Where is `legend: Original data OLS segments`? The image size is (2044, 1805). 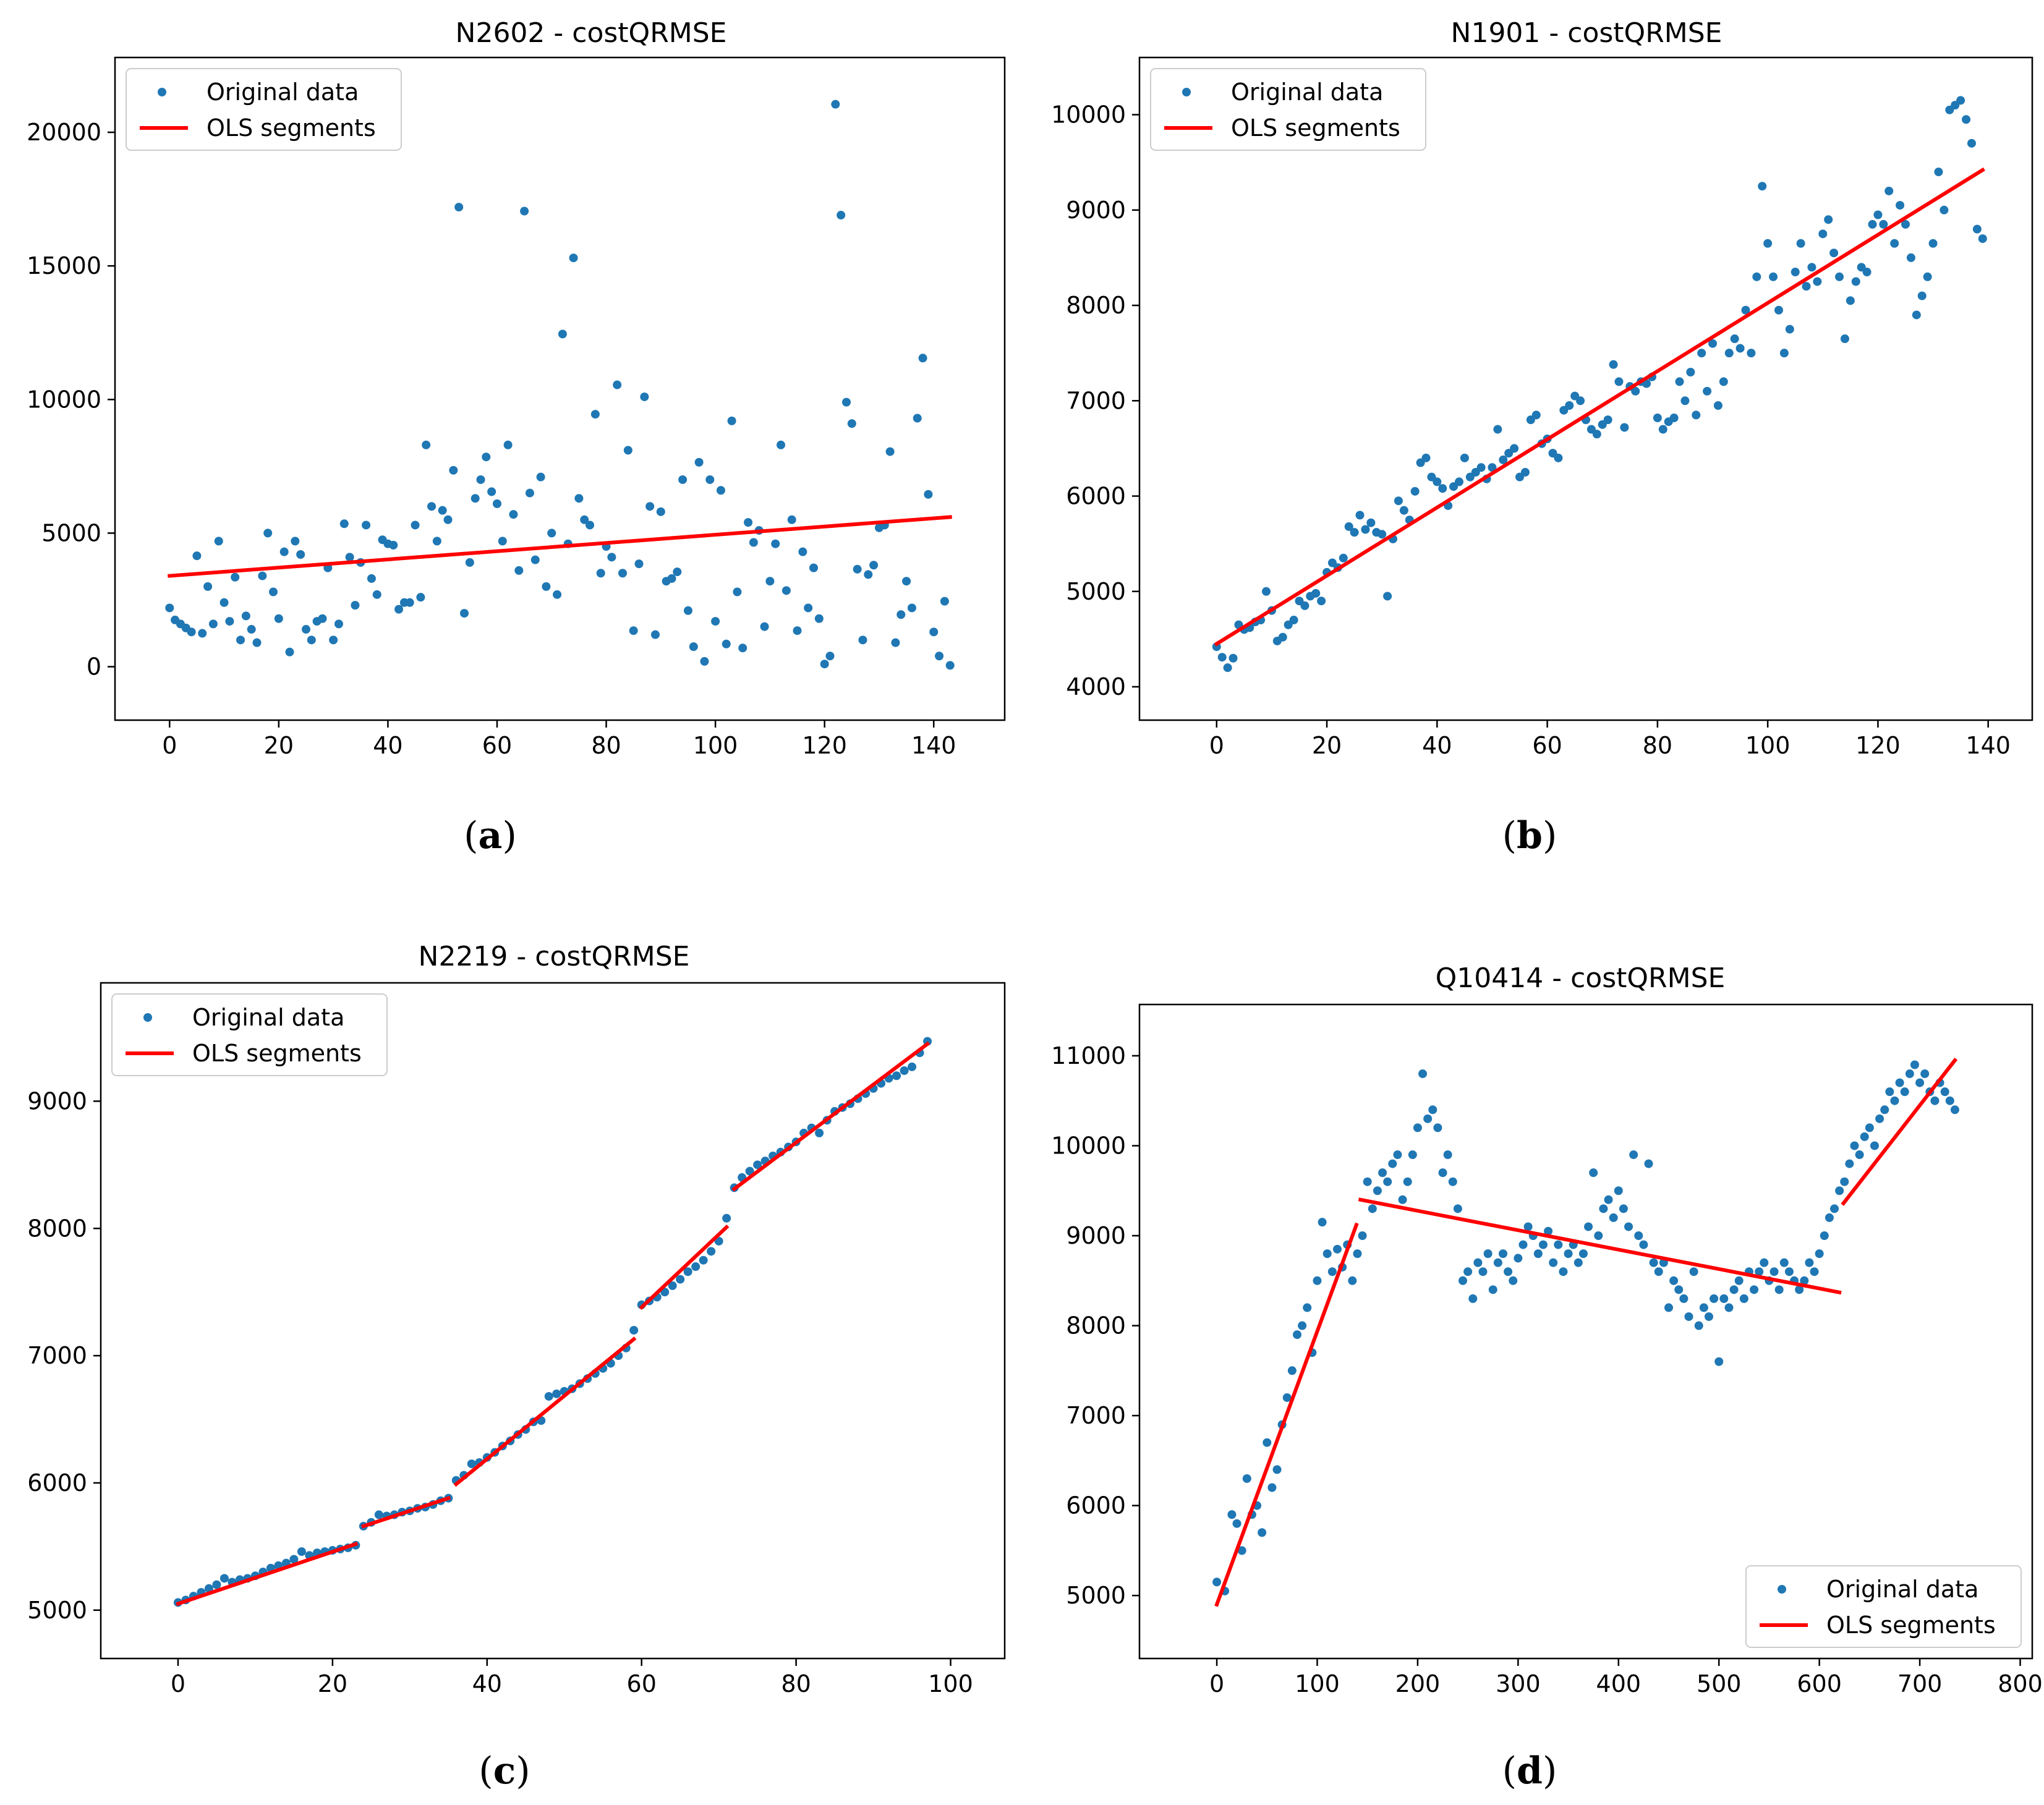 legend: Original data OLS segments is located at coordinates (249, 1034).